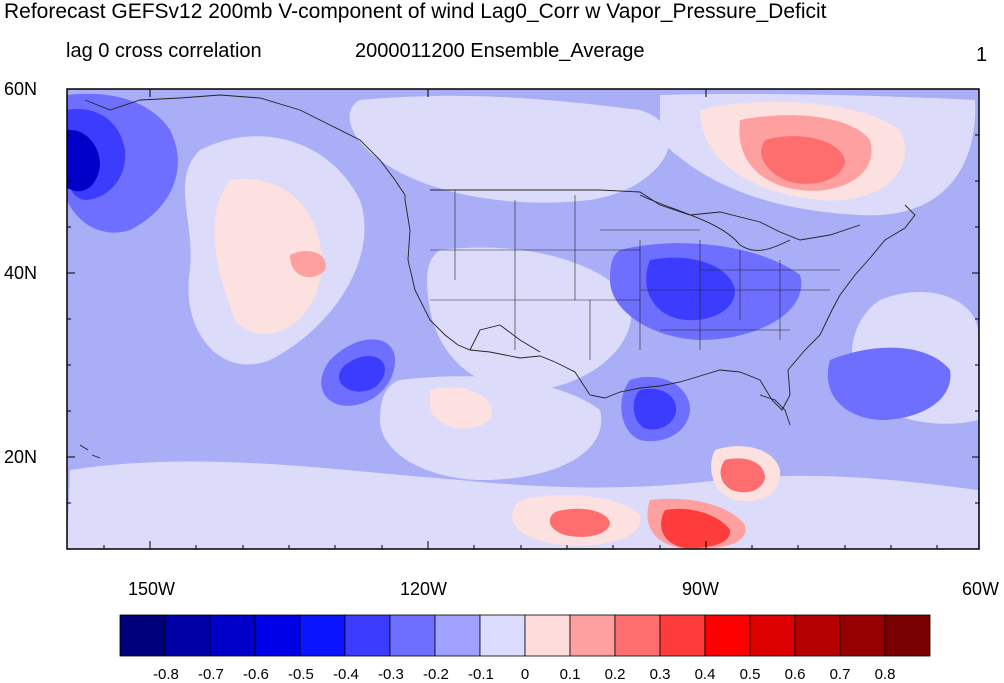  I want to click on colorbar-tick-label: -0.7, so click(211, 674).